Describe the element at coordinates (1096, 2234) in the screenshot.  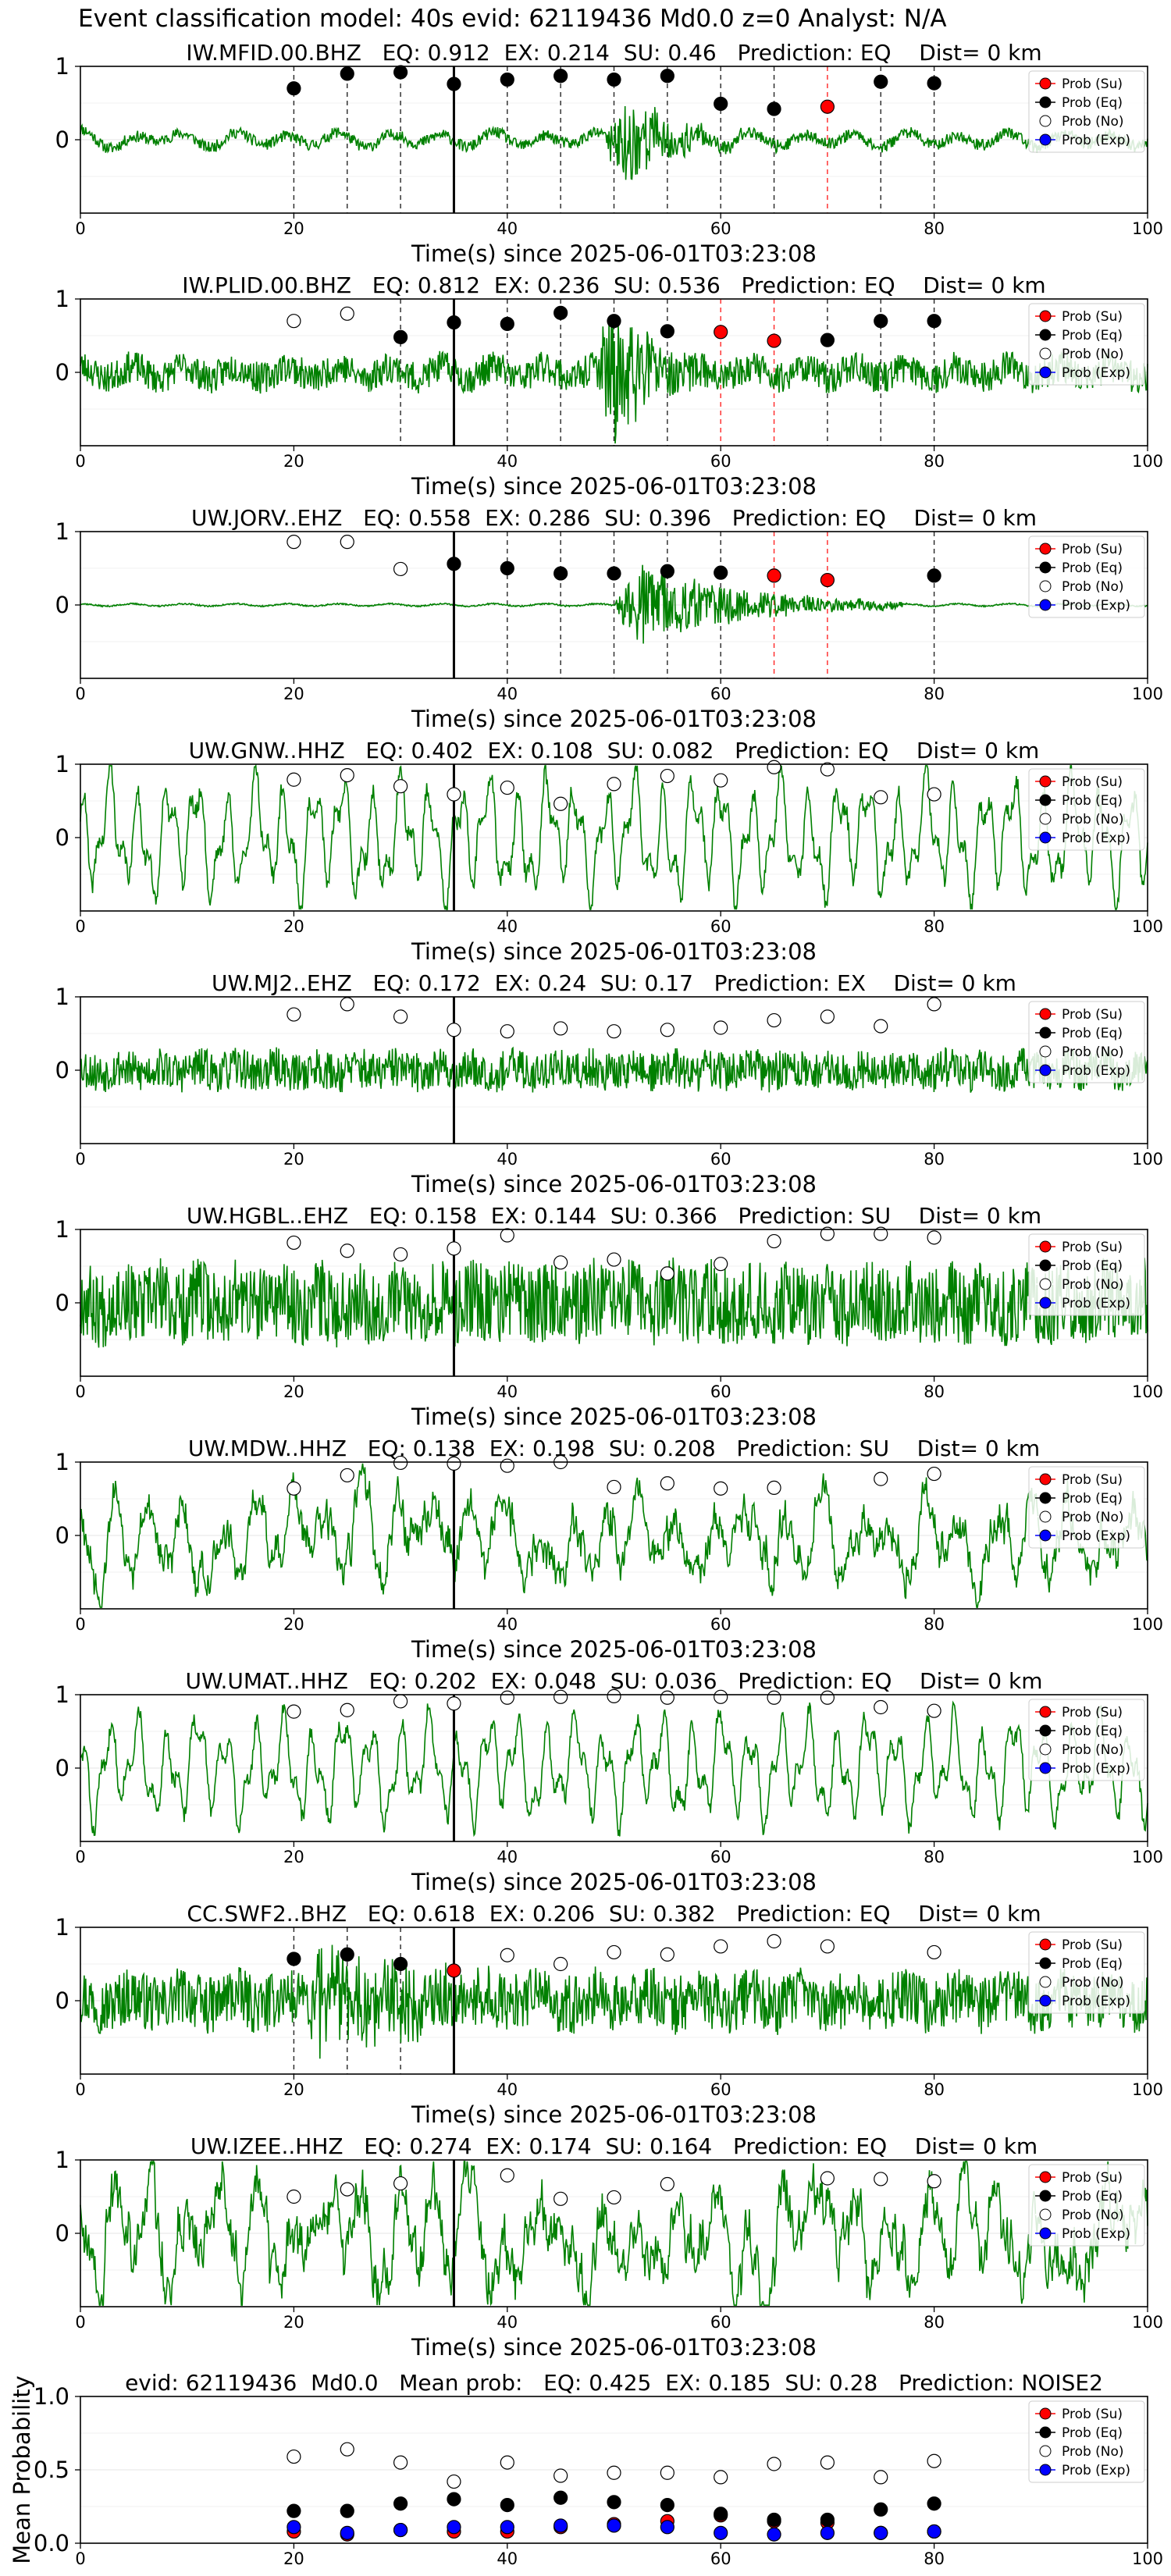
I see `legend-label-exp: Prob (Exp)` at that location.